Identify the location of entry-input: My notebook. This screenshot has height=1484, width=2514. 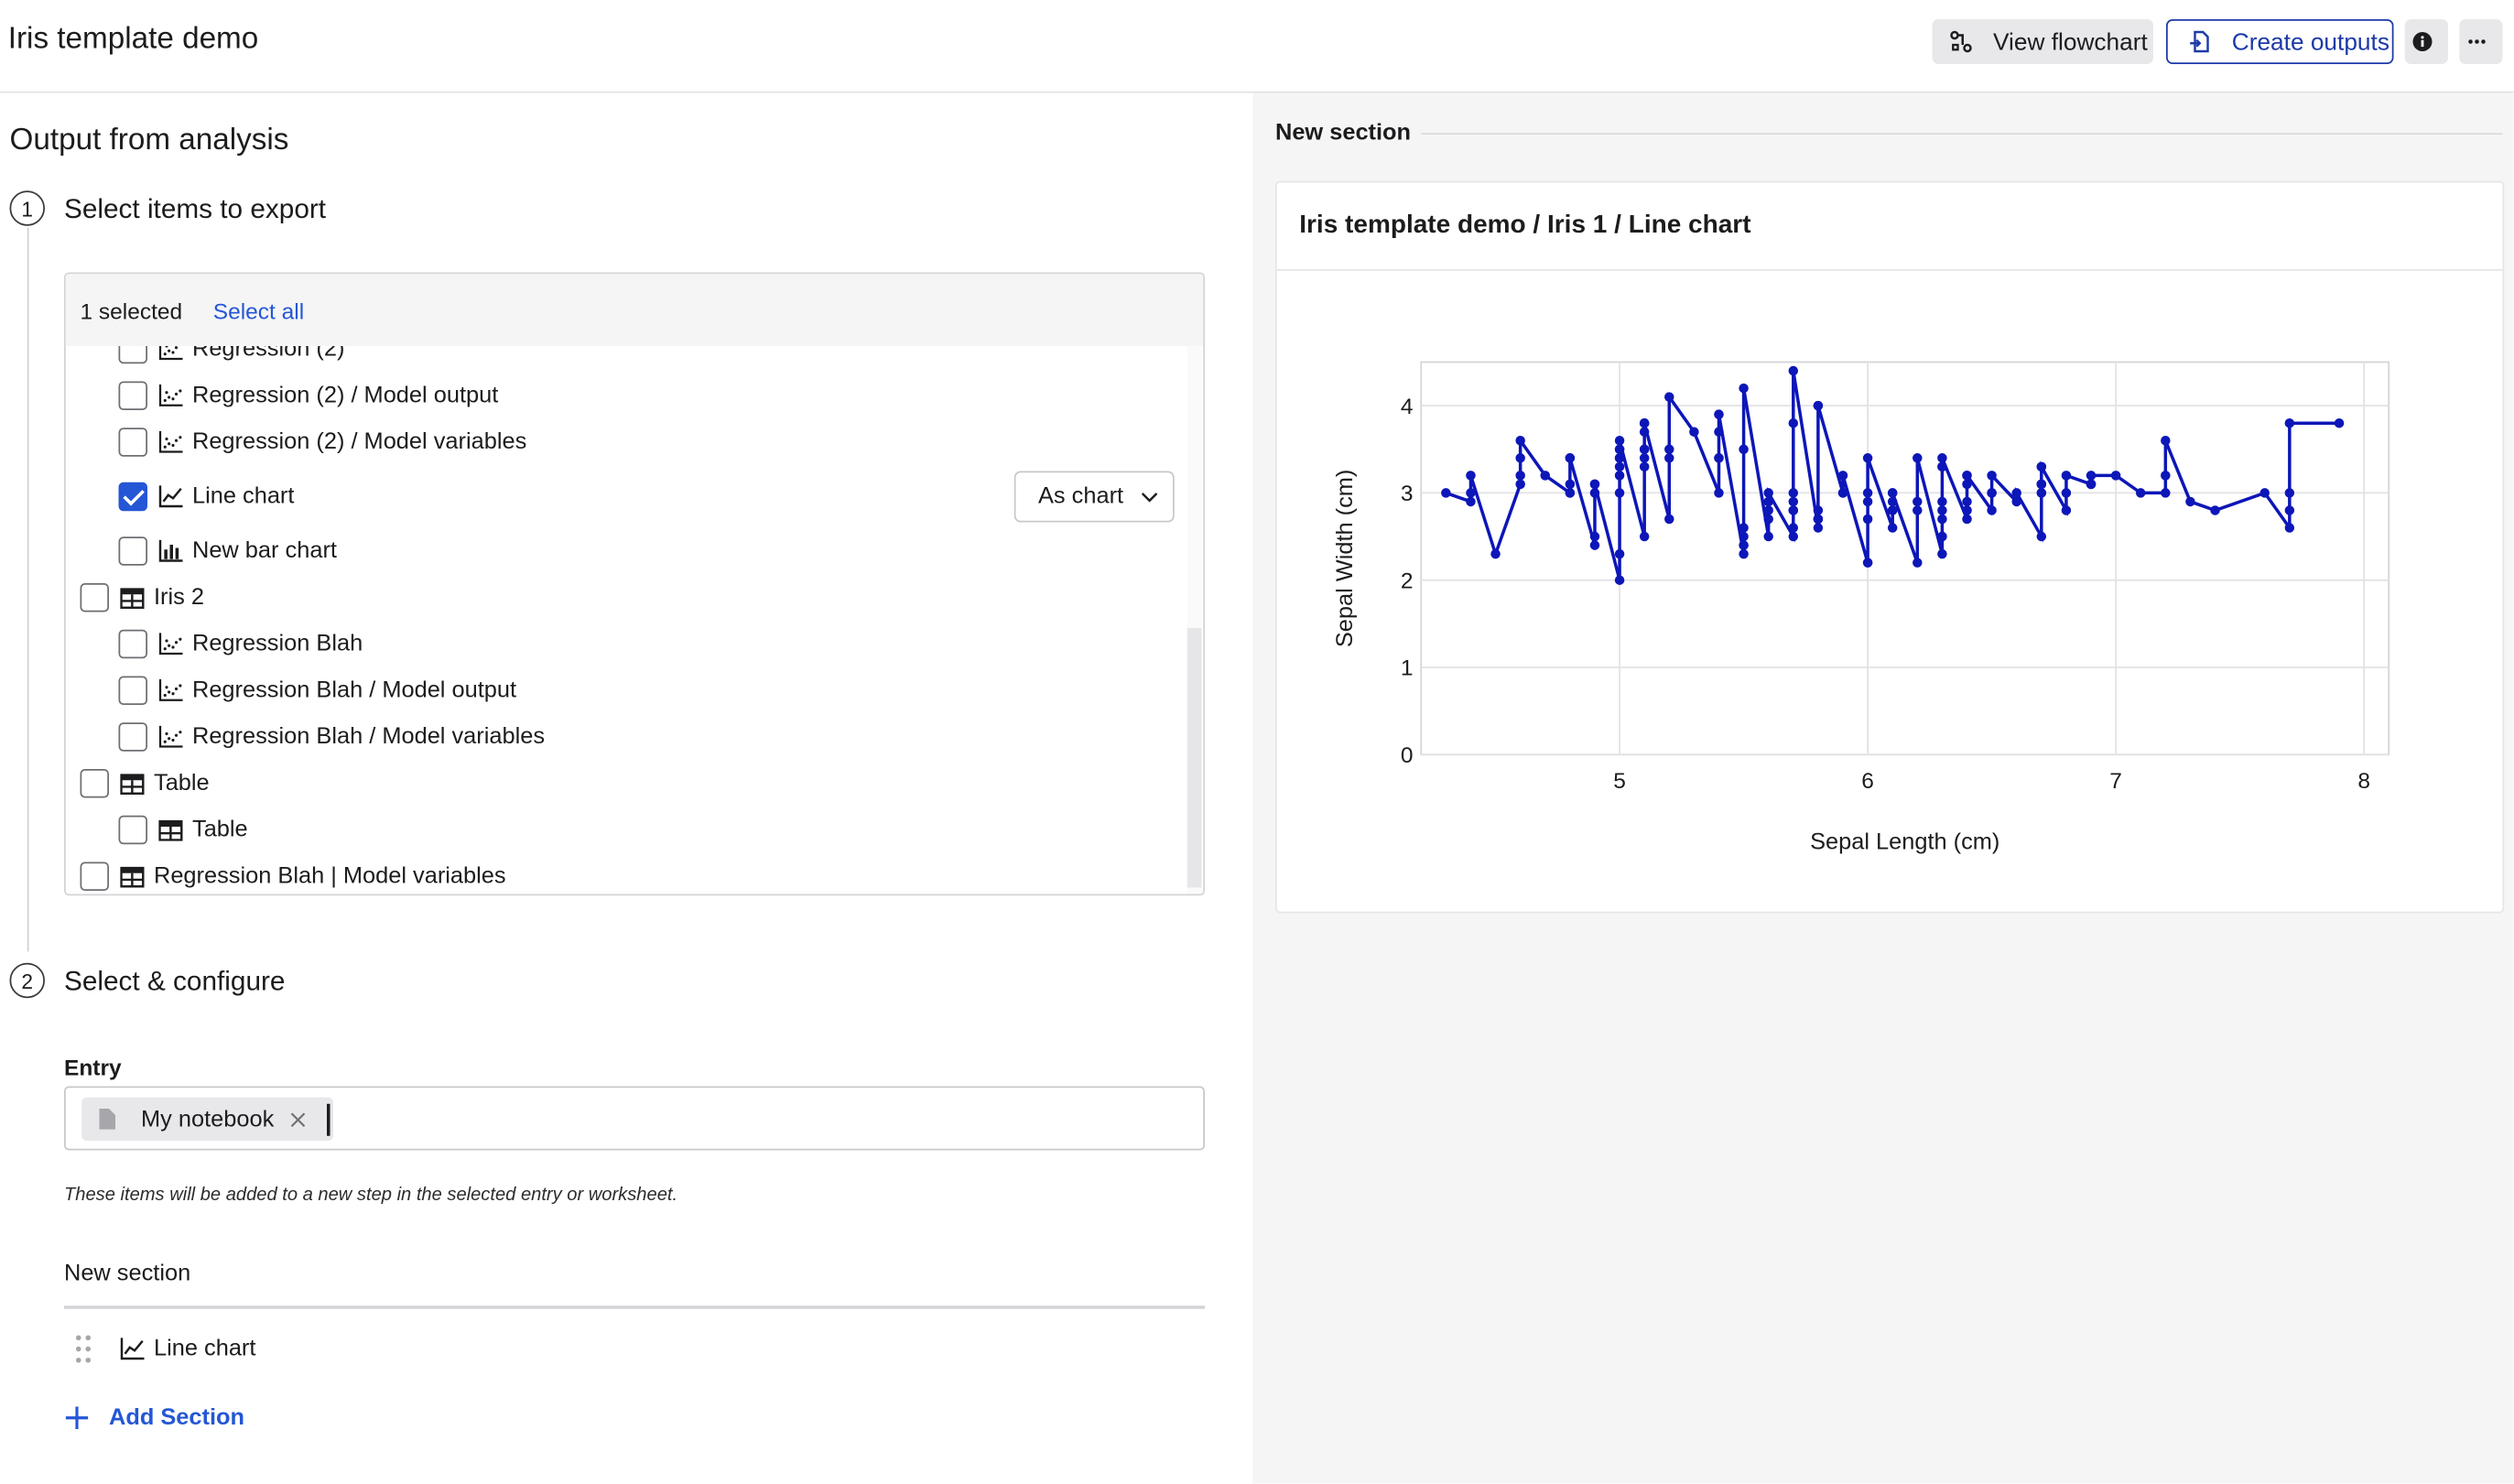
(634, 1118).